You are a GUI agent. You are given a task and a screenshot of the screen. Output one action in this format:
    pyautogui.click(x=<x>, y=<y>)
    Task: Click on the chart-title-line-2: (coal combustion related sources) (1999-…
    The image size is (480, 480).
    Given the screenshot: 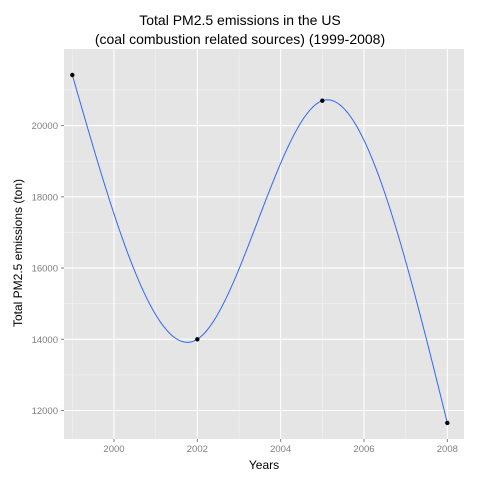 What is the action you would take?
    pyautogui.click(x=240, y=39)
    